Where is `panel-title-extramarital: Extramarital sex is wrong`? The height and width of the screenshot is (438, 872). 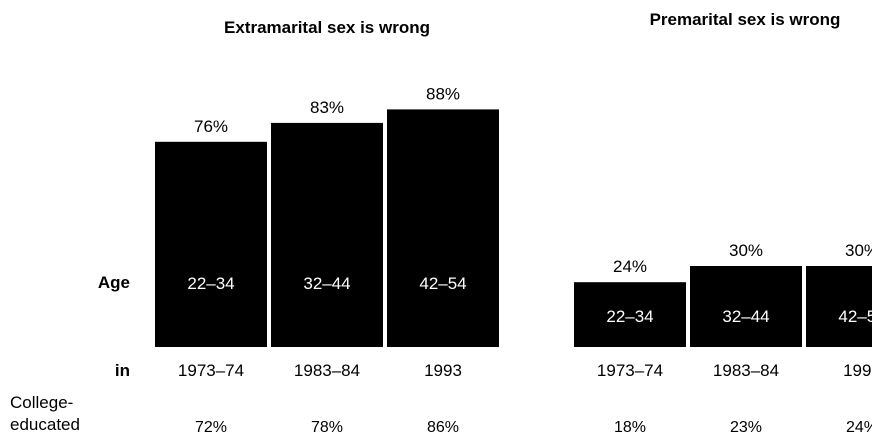 panel-title-extramarital: Extramarital sex is wrong is located at coordinates (327, 27).